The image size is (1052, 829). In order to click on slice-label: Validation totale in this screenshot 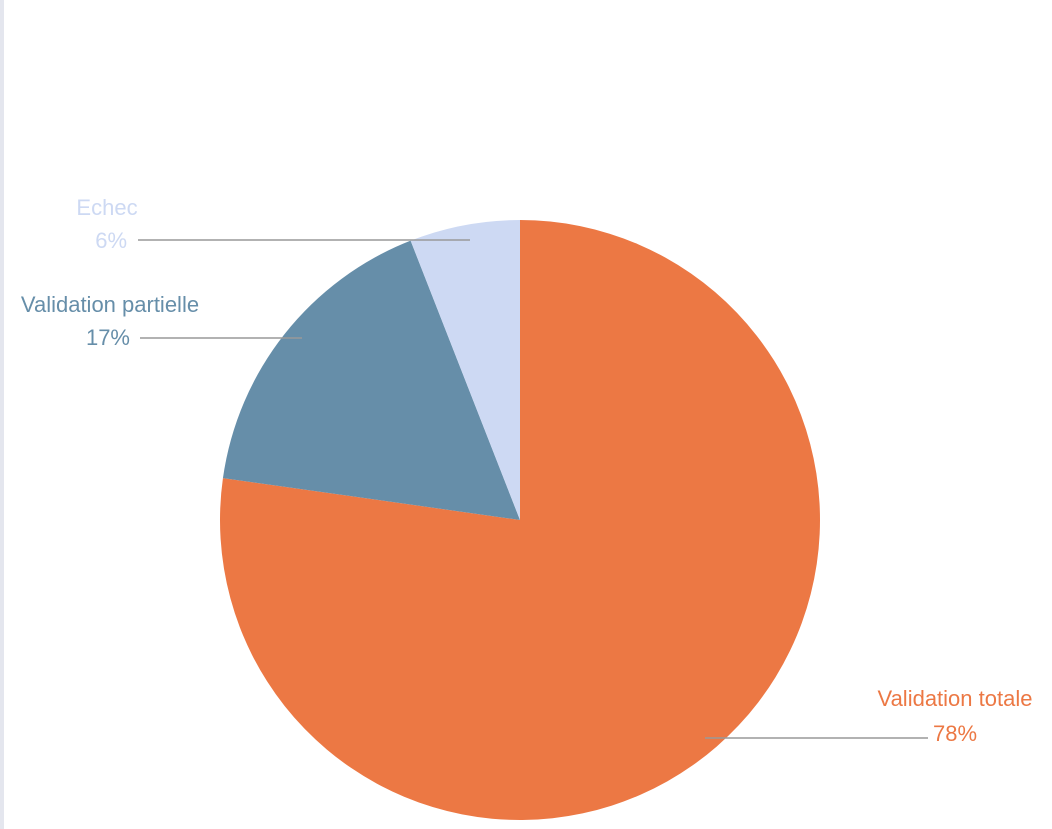, I will do `click(955, 698)`.